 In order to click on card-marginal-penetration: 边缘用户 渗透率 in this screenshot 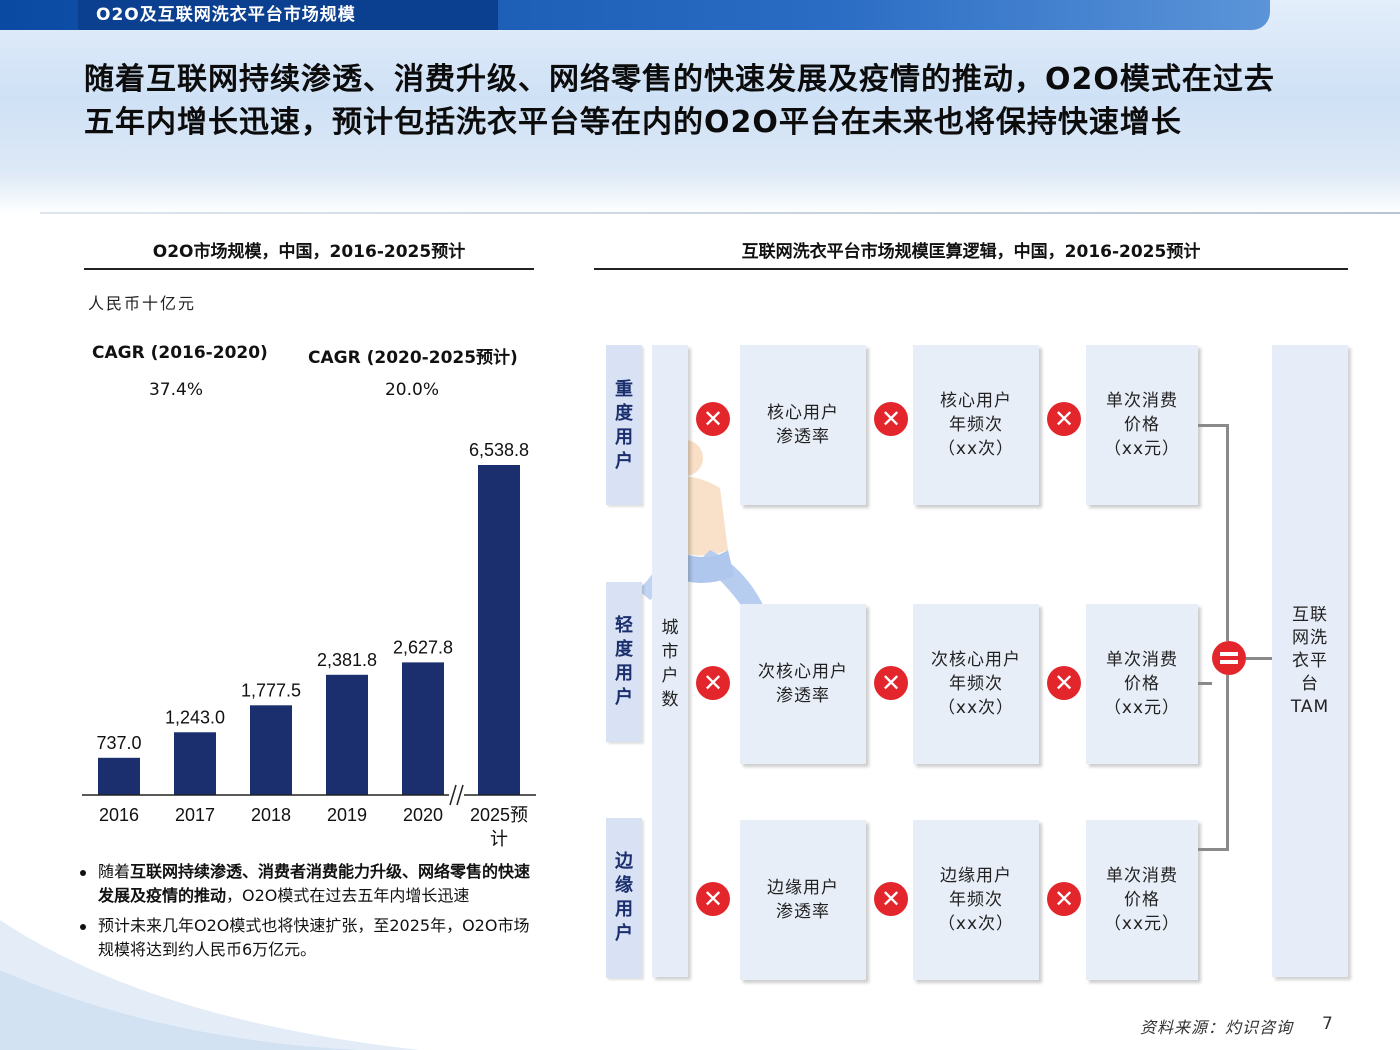, I will do `click(803, 900)`.